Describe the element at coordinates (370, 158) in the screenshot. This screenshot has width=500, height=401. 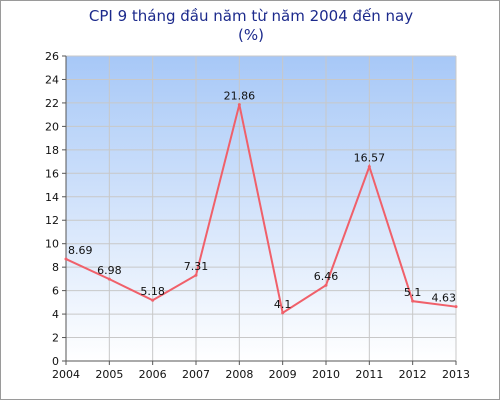
I see `data-label: 16.57` at that location.